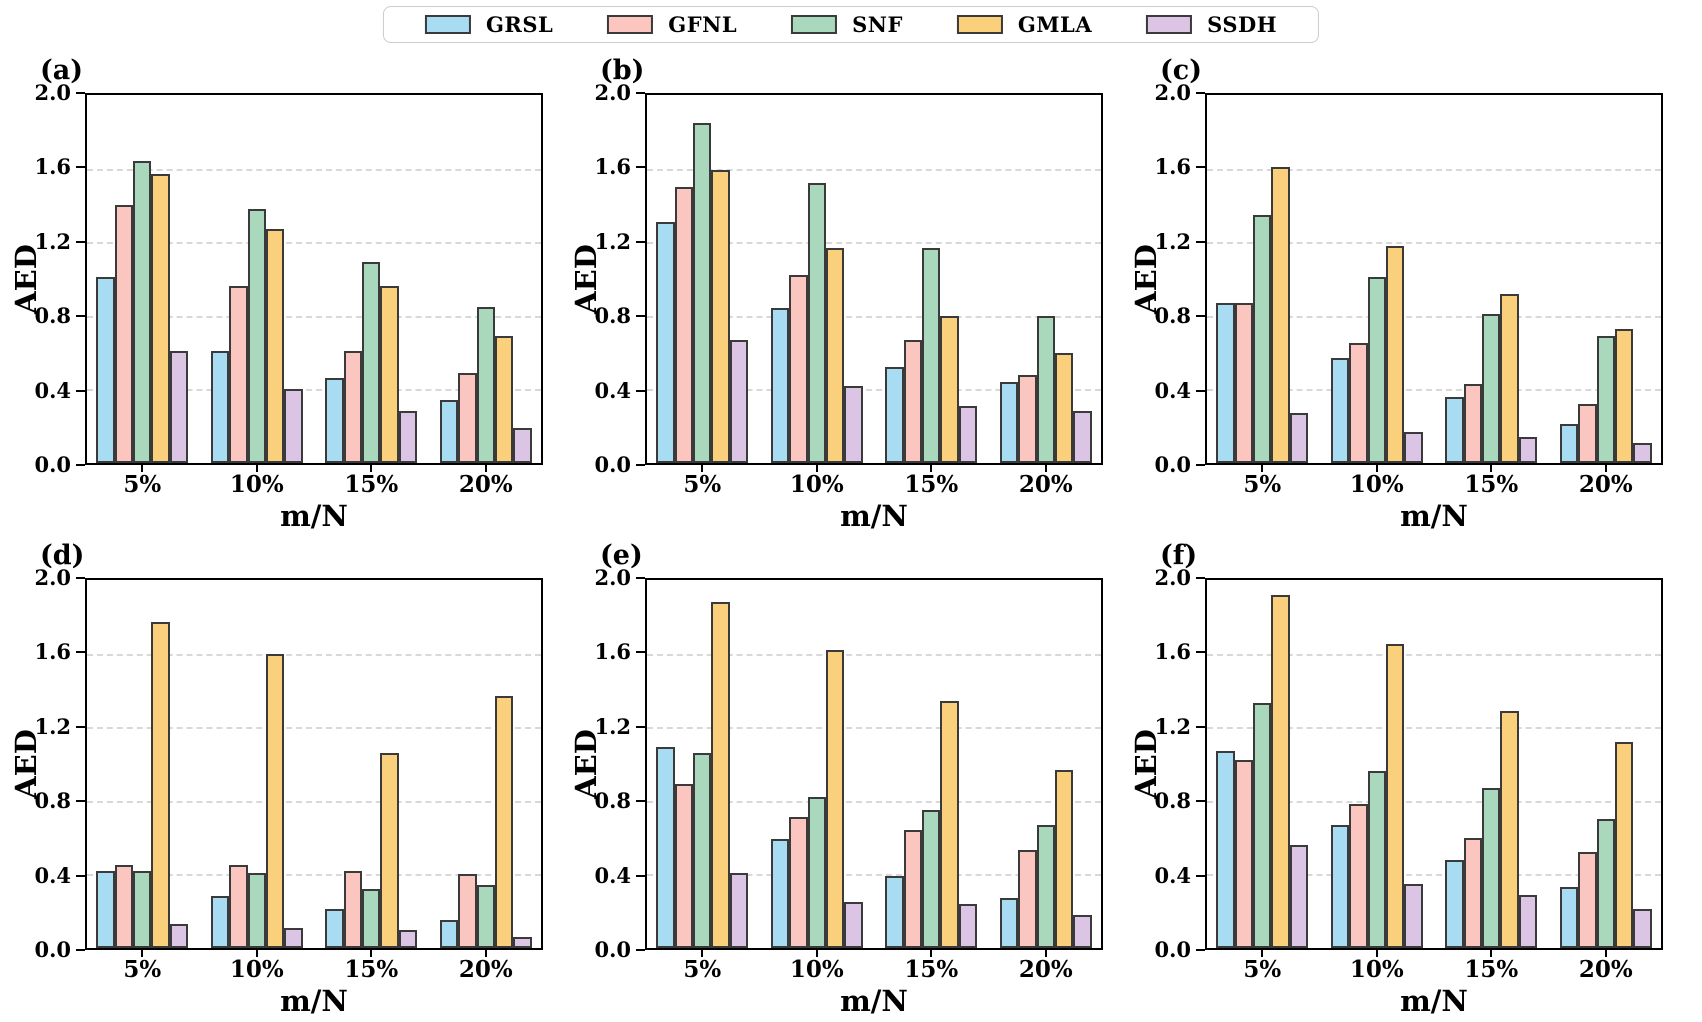  Describe the element at coordinates (275, 346) in the screenshot. I see `bar-gmla-10pct-a` at that location.